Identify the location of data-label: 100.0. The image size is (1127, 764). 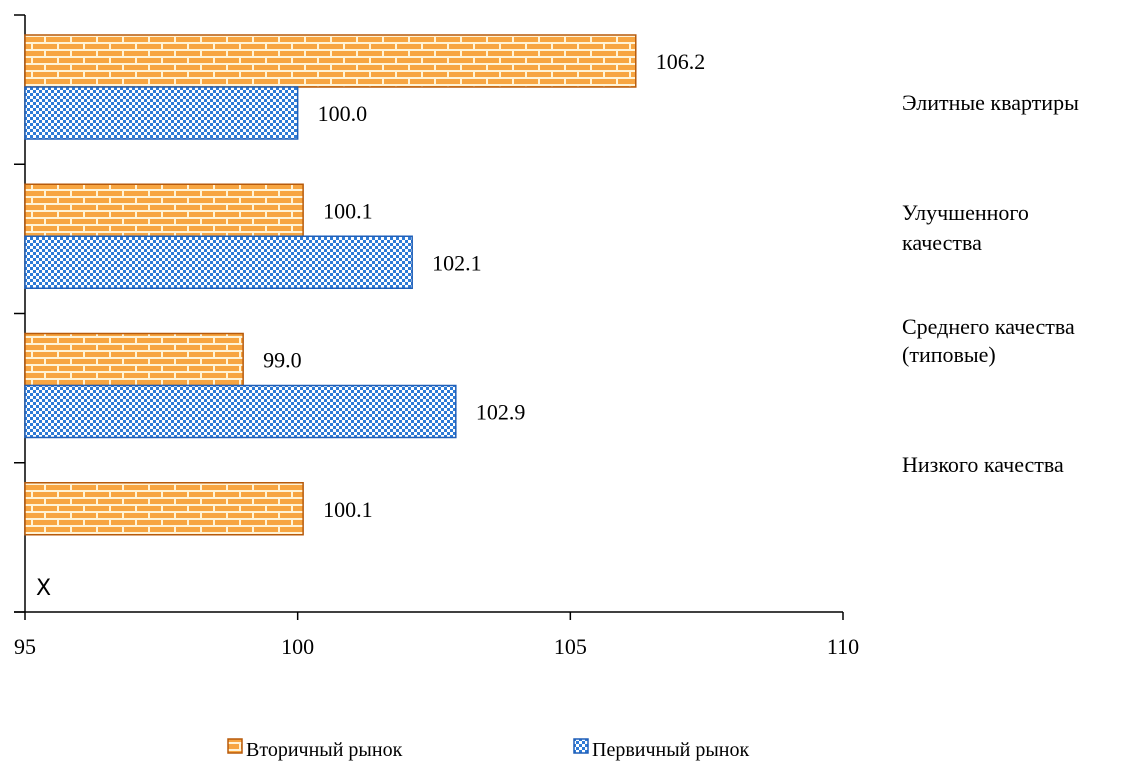
(343, 113).